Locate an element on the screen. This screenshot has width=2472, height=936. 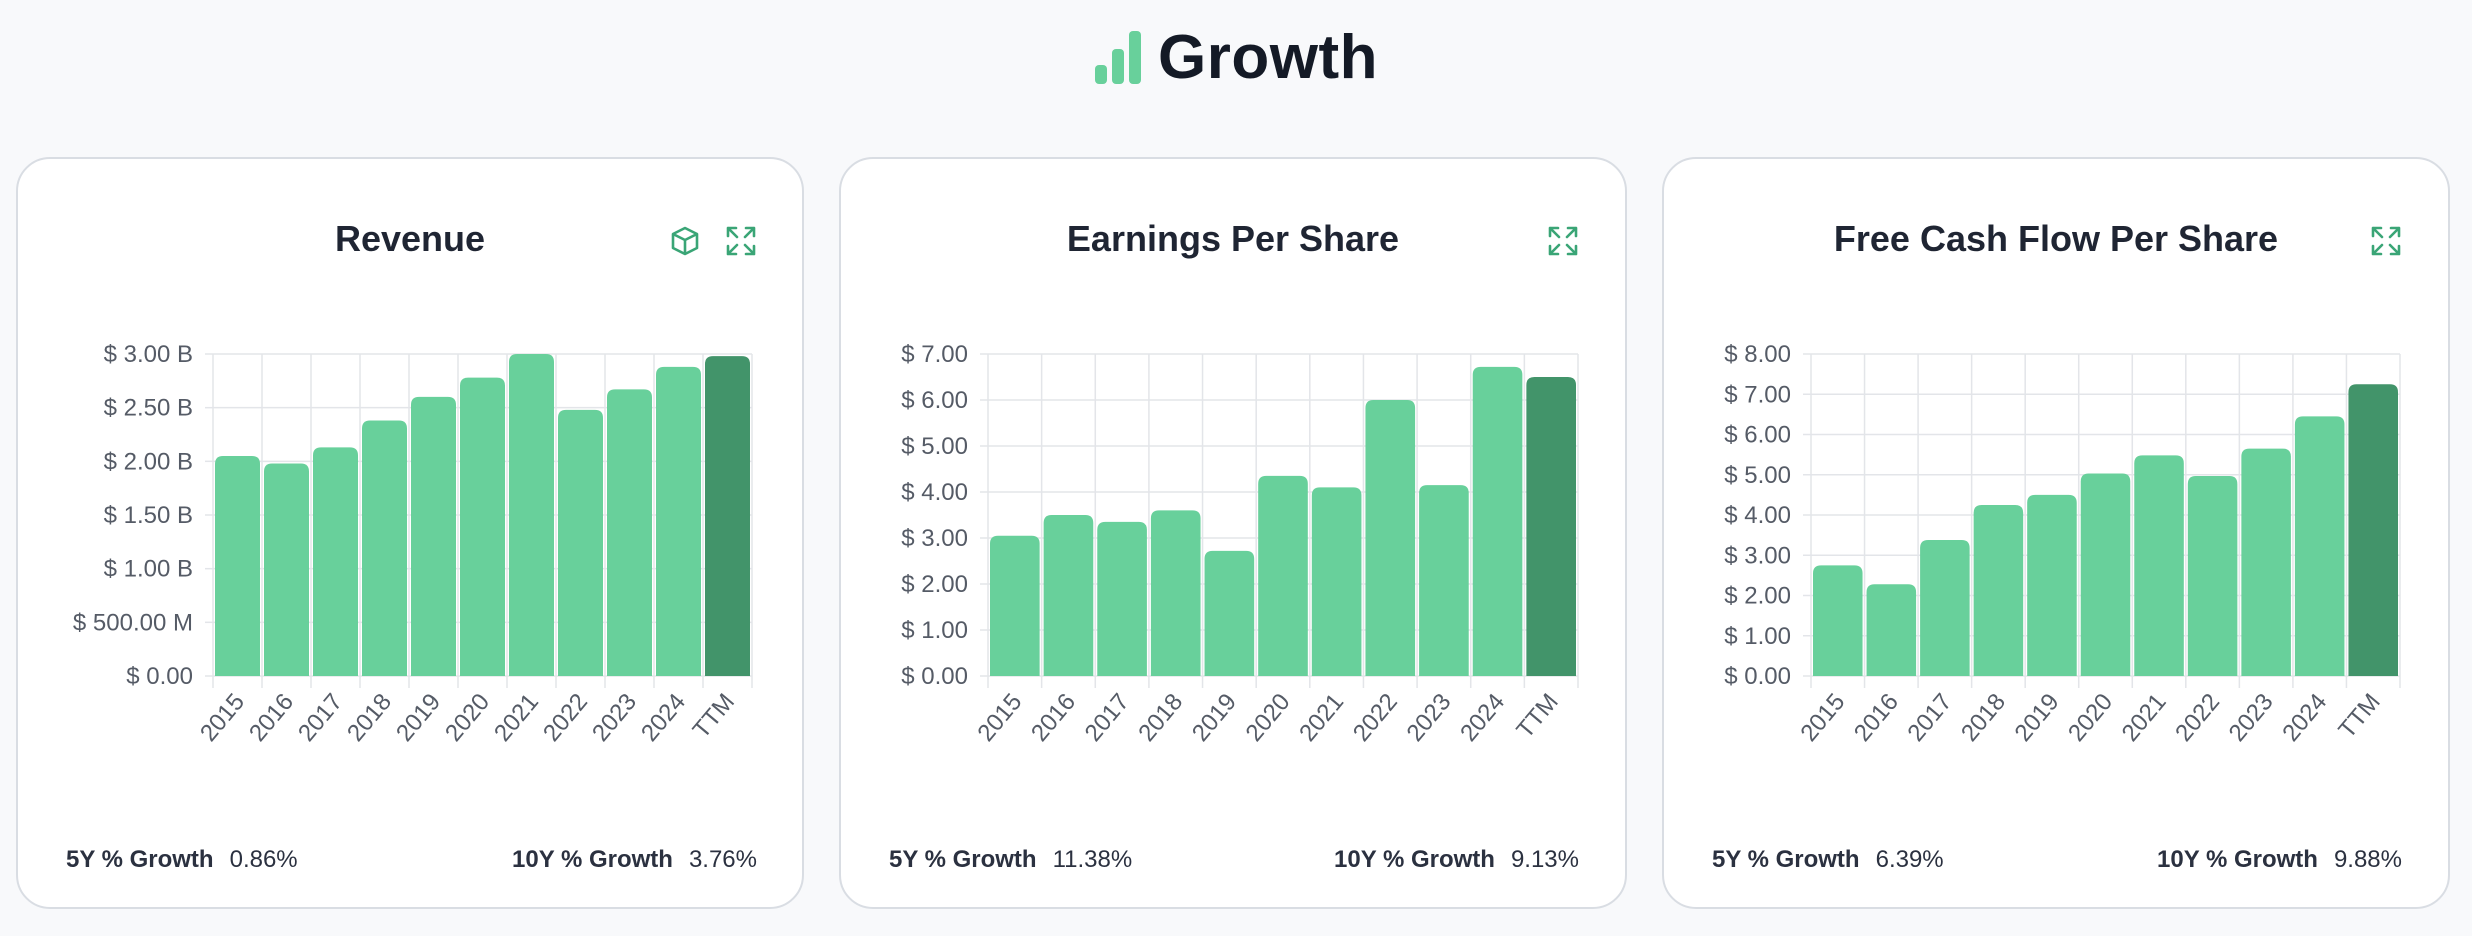
growth-value: 9.88% is located at coordinates (2367, 859).